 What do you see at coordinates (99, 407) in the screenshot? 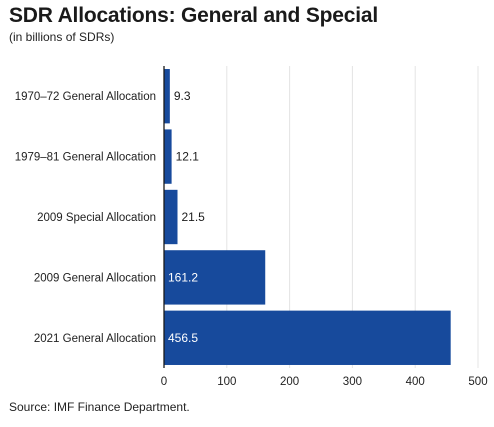
I see `source-note: Source: IMF Finance Department.` at bounding box center [99, 407].